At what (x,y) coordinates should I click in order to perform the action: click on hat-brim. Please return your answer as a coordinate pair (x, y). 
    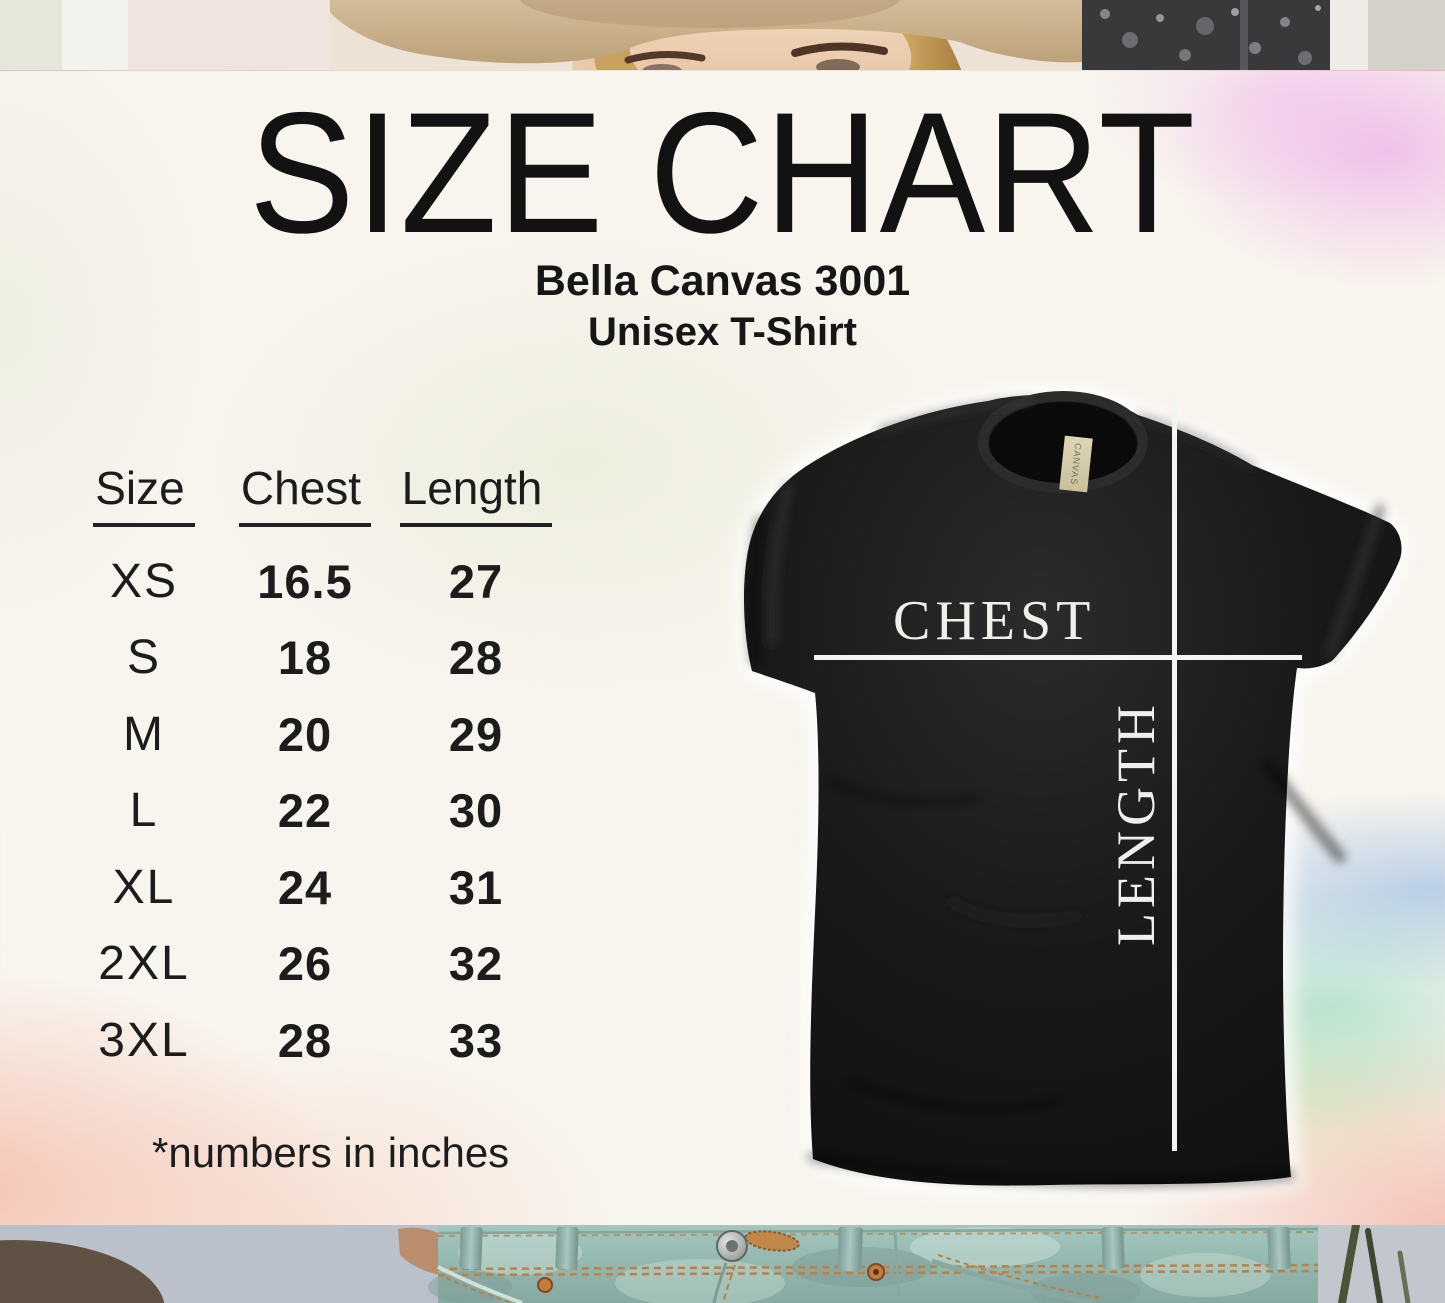
    Looking at the image, I should click on (706, 32).